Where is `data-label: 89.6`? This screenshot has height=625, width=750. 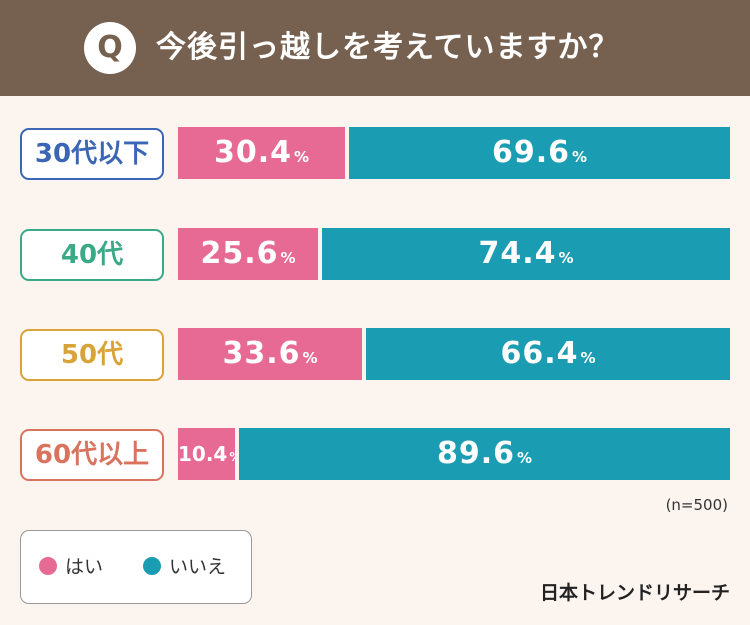
data-label: 89.6 is located at coordinates (475, 453).